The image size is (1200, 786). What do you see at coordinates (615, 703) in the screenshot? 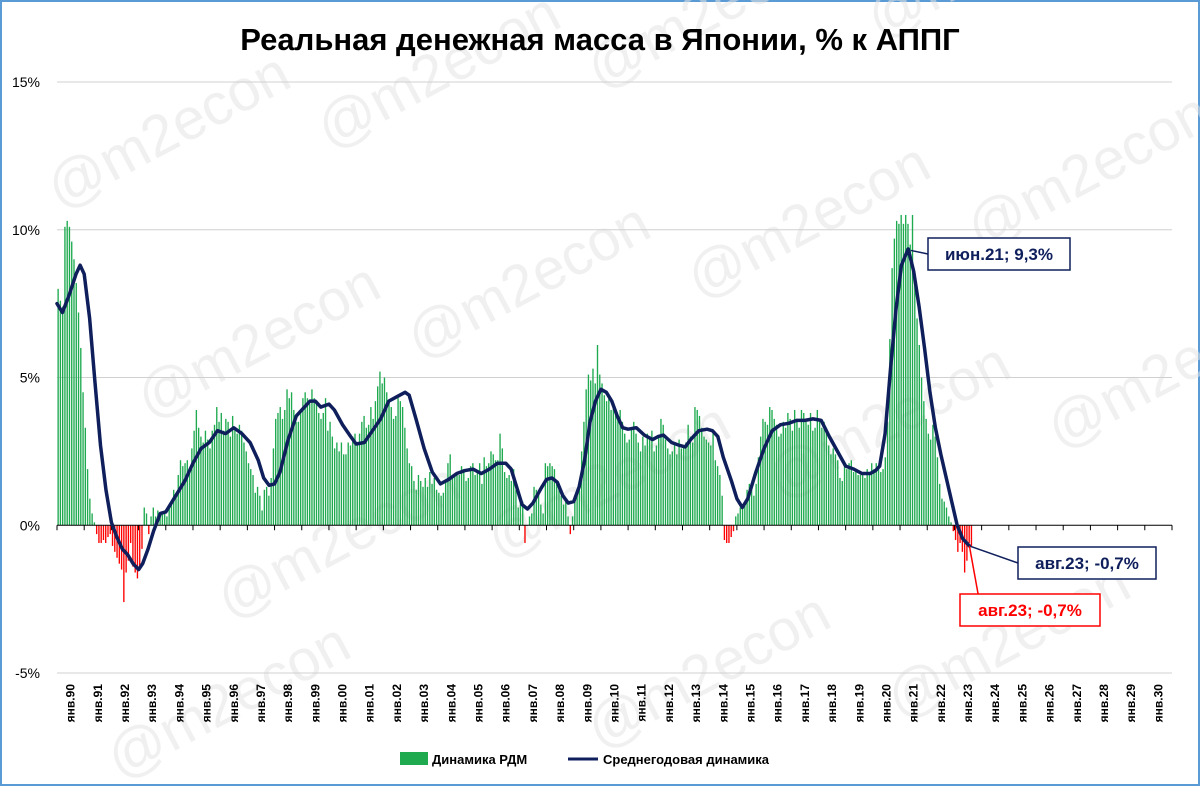
I see `x-tick-label: янв.10` at bounding box center [615, 703].